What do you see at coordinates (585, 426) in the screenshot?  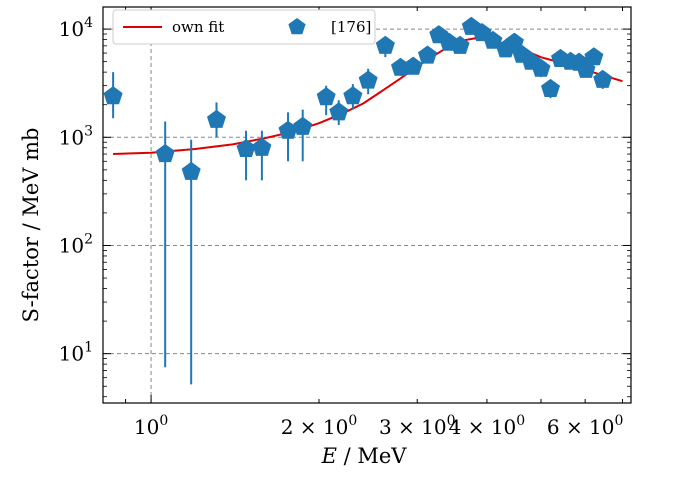 I see `x-tick-label: 6 × 100` at bounding box center [585, 426].